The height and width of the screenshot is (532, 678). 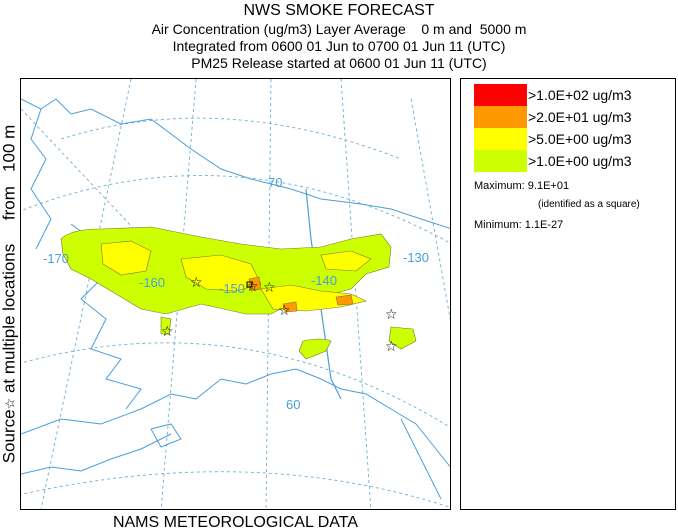 I want to click on legend-item-level1: >1.0E+00 ug/m3, so click(x=574, y=161).